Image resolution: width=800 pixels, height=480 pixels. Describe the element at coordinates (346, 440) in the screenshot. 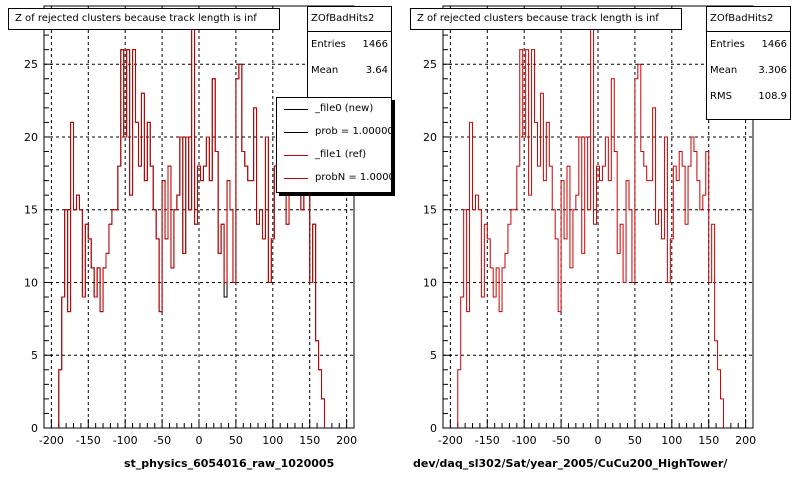

I see `left-x-tick-label: 200` at that location.